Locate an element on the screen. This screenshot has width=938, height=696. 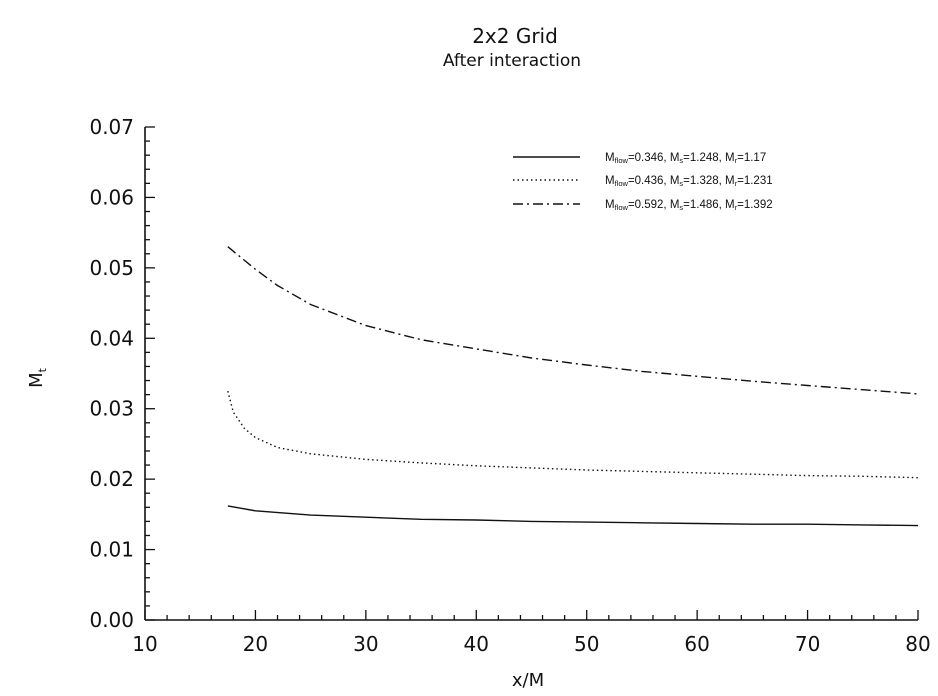
y-tick-label: 0.06 is located at coordinates (111, 197).